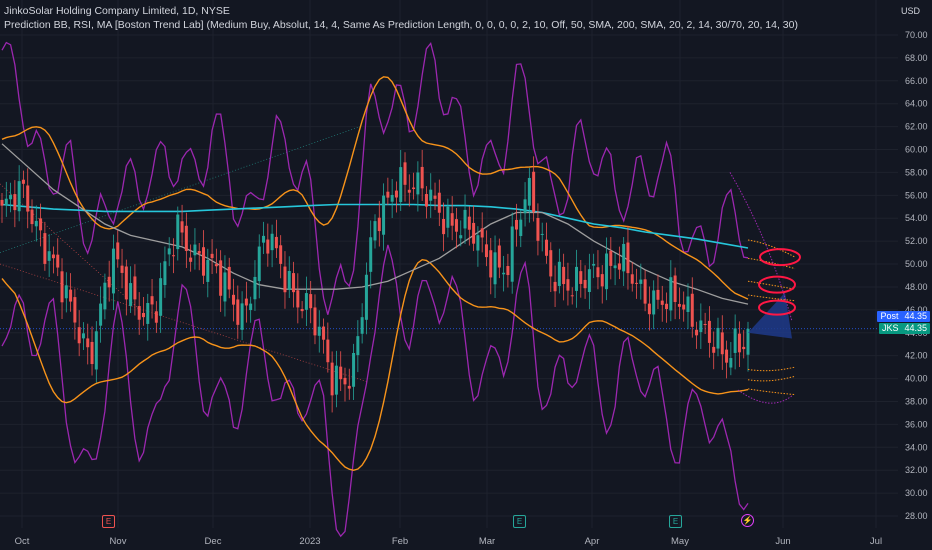 The width and height of the screenshot is (932, 550). What do you see at coordinates (904, 328) in the screenshot?
I see `symbol-price-badge: JKS 44.35` at bounding box center [904, 328].